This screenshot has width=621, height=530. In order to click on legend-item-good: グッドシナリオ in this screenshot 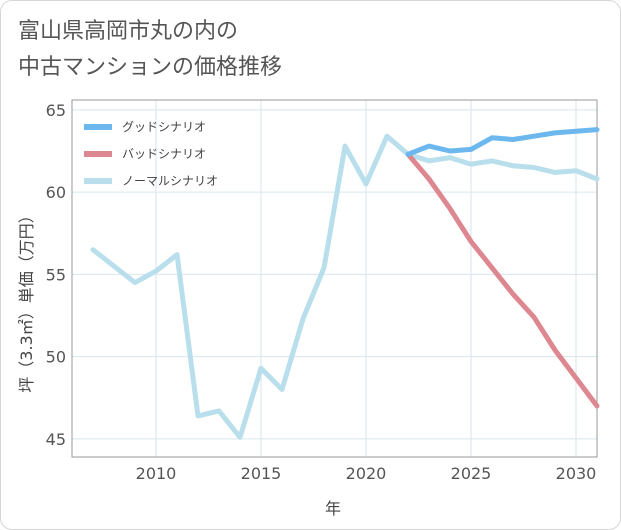, I will do `click(145, 127)`.